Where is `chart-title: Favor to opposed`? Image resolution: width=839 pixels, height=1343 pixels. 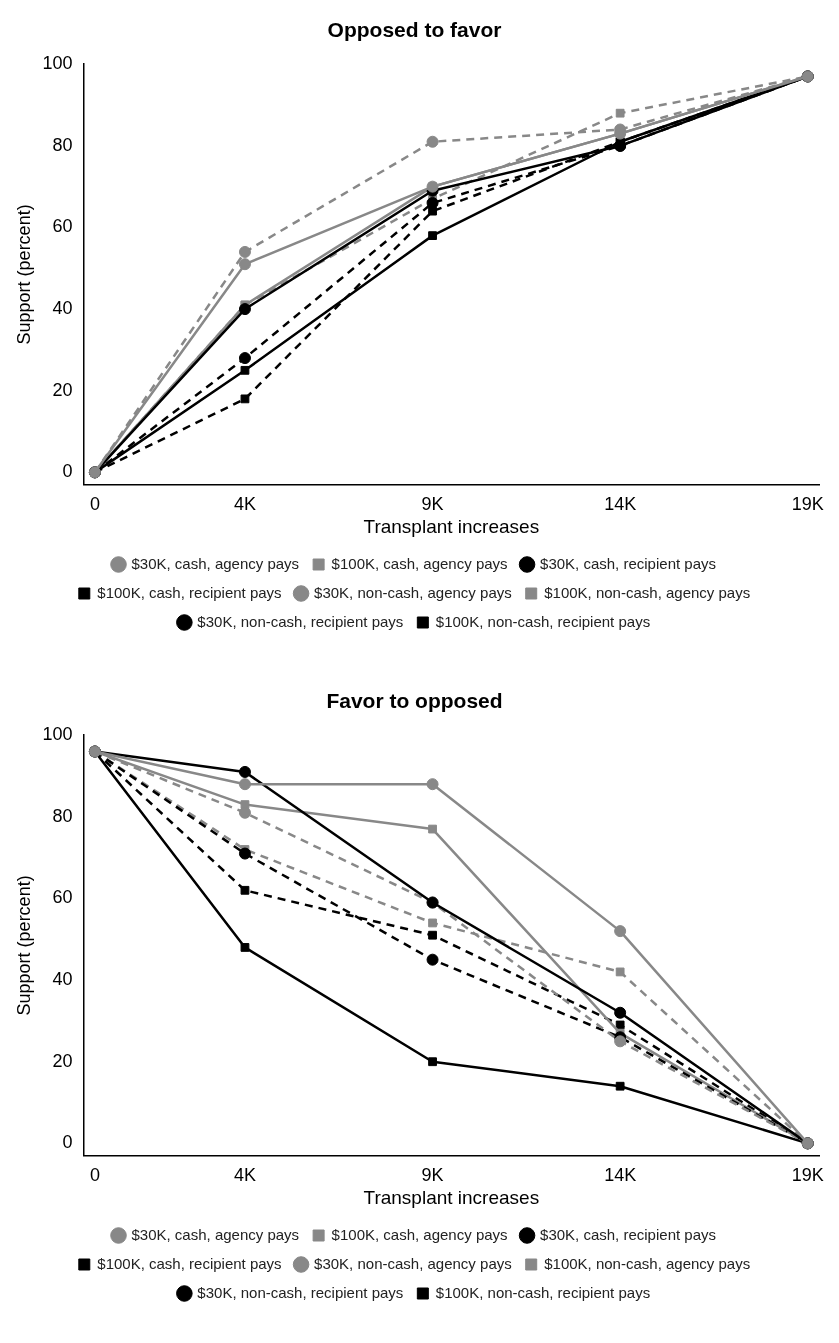 chart-title: Favor to opposed is located at coordinates (414, 701).